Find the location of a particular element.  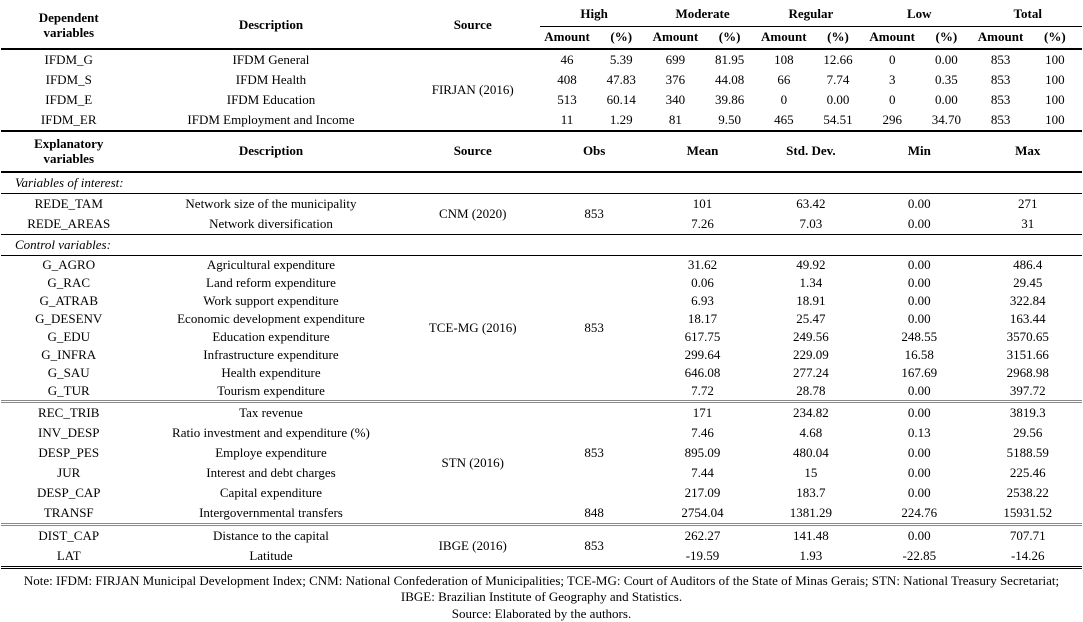

section-label: Control variables: is located at coordinates (63, 244).